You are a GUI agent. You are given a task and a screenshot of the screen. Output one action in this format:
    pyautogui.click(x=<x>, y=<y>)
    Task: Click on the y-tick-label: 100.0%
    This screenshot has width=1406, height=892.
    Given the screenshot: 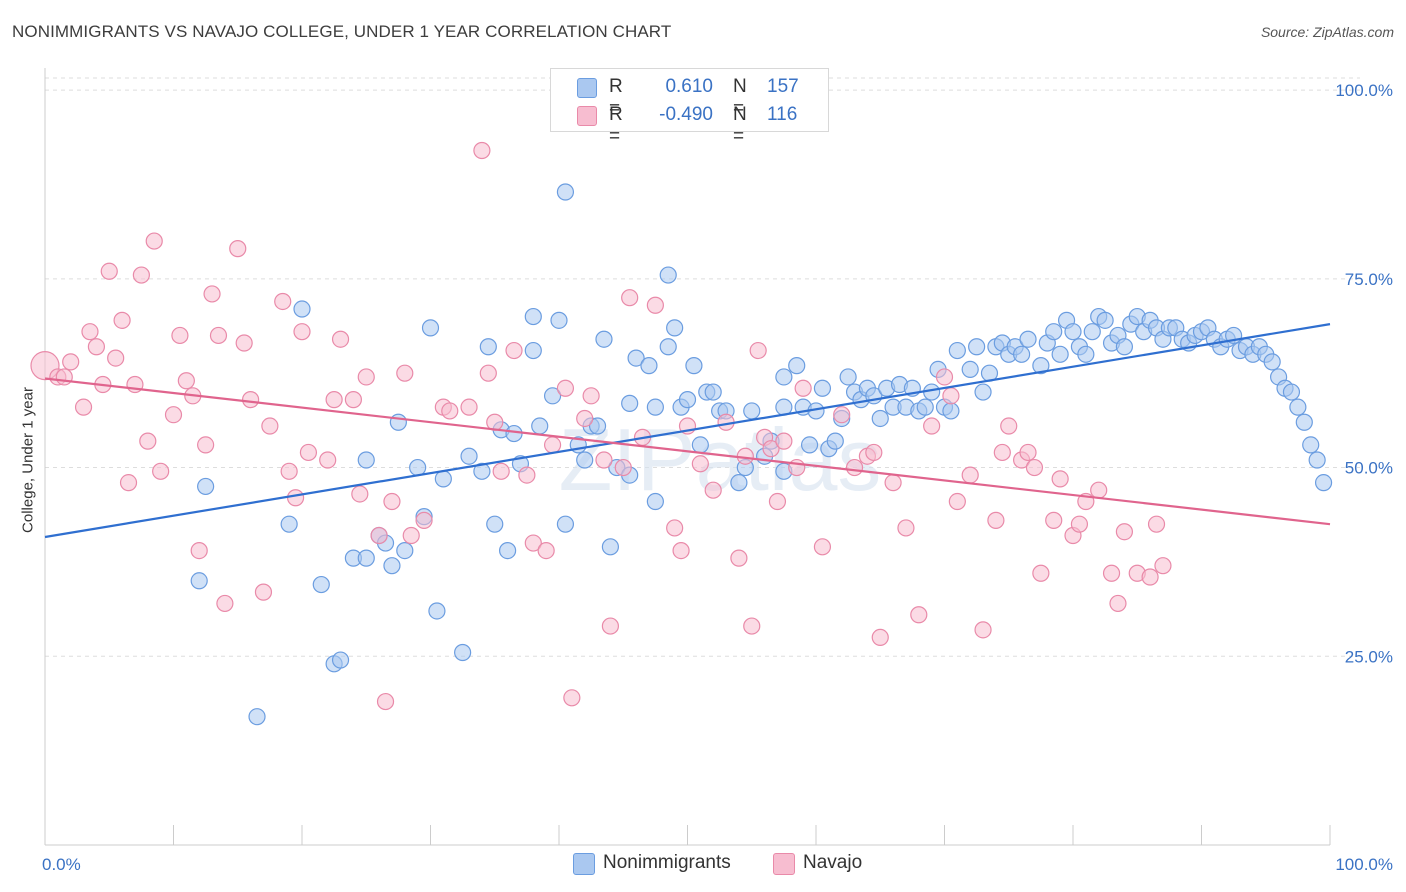 What is the action you would take?
    pyautogui.click(x=1364, y=90)
    